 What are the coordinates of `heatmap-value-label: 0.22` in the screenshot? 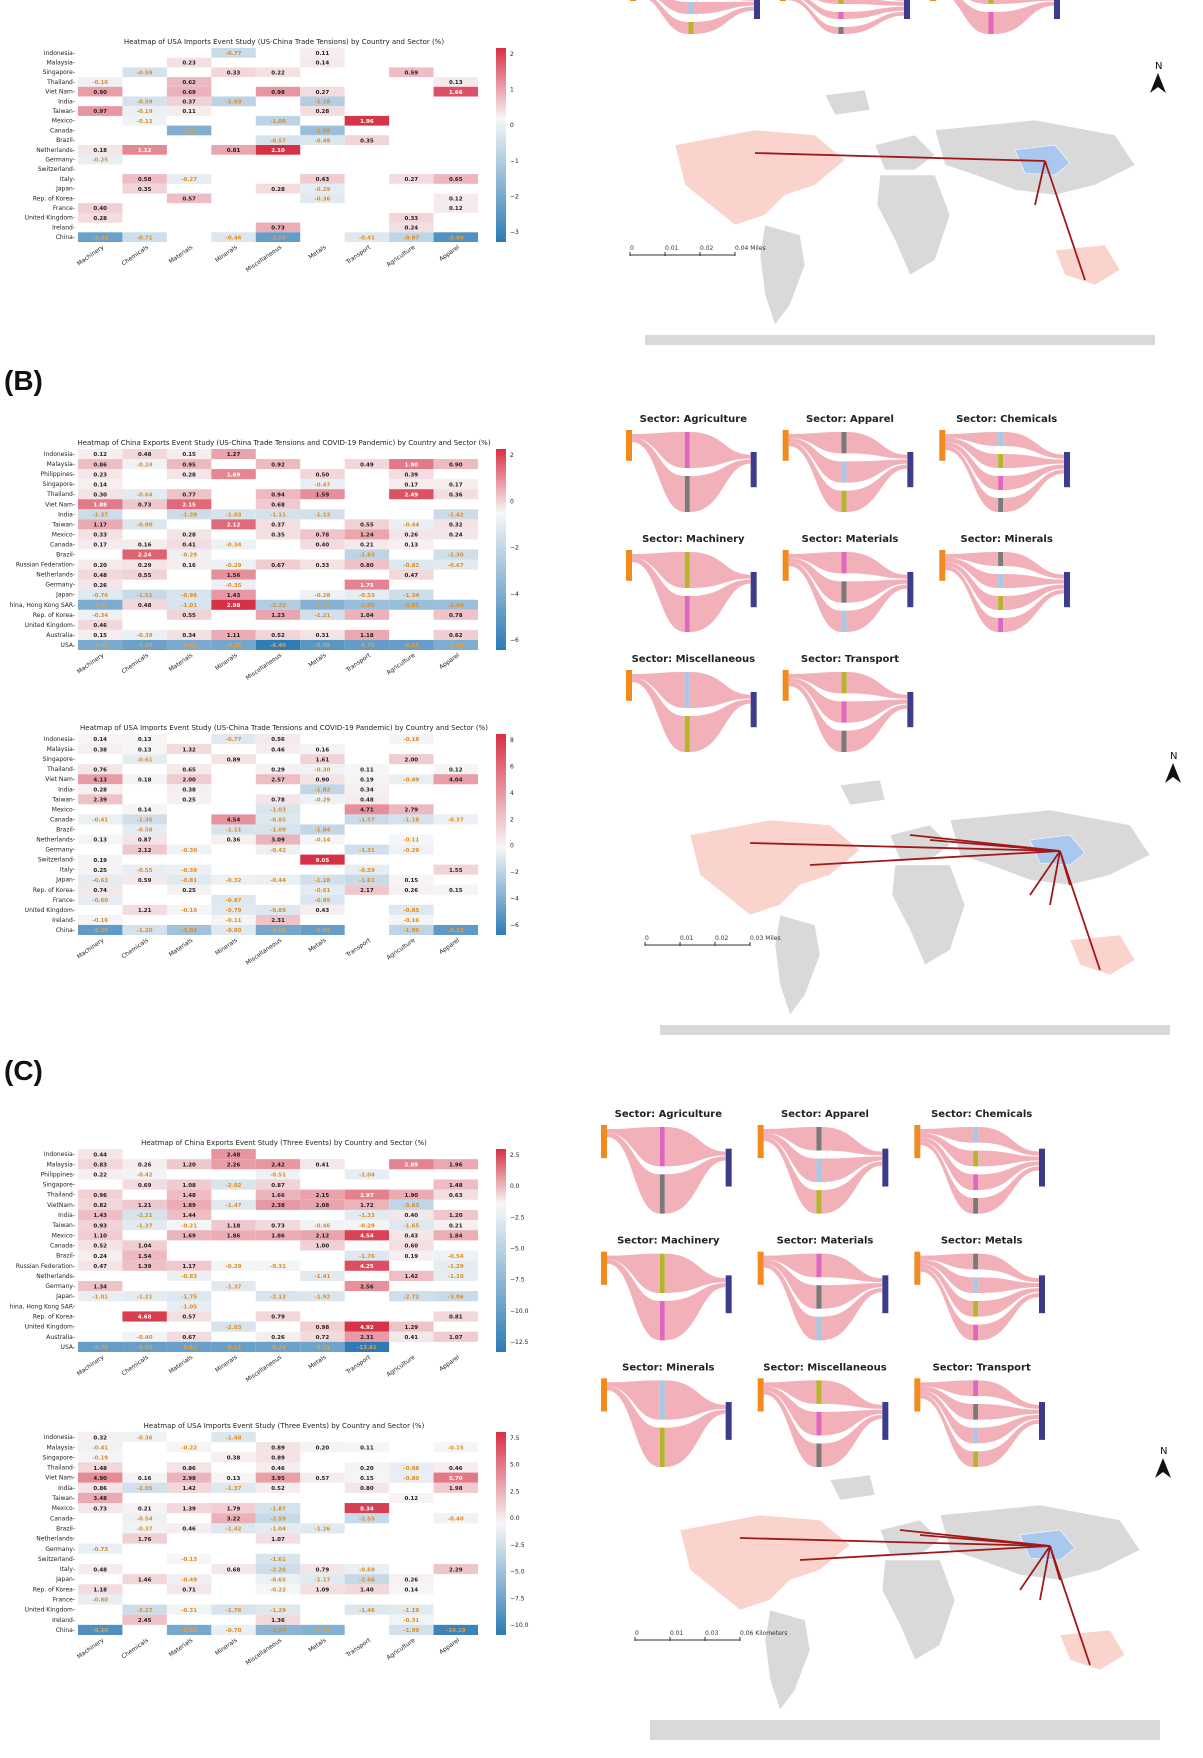 It's located at (100, 1176).